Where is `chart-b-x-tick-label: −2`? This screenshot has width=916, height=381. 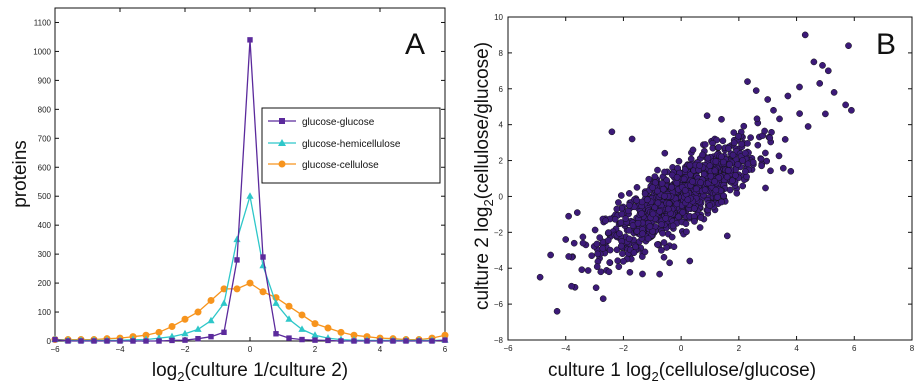 chart-b-x-tick-label: −2 is located at coordinates (624, 348).